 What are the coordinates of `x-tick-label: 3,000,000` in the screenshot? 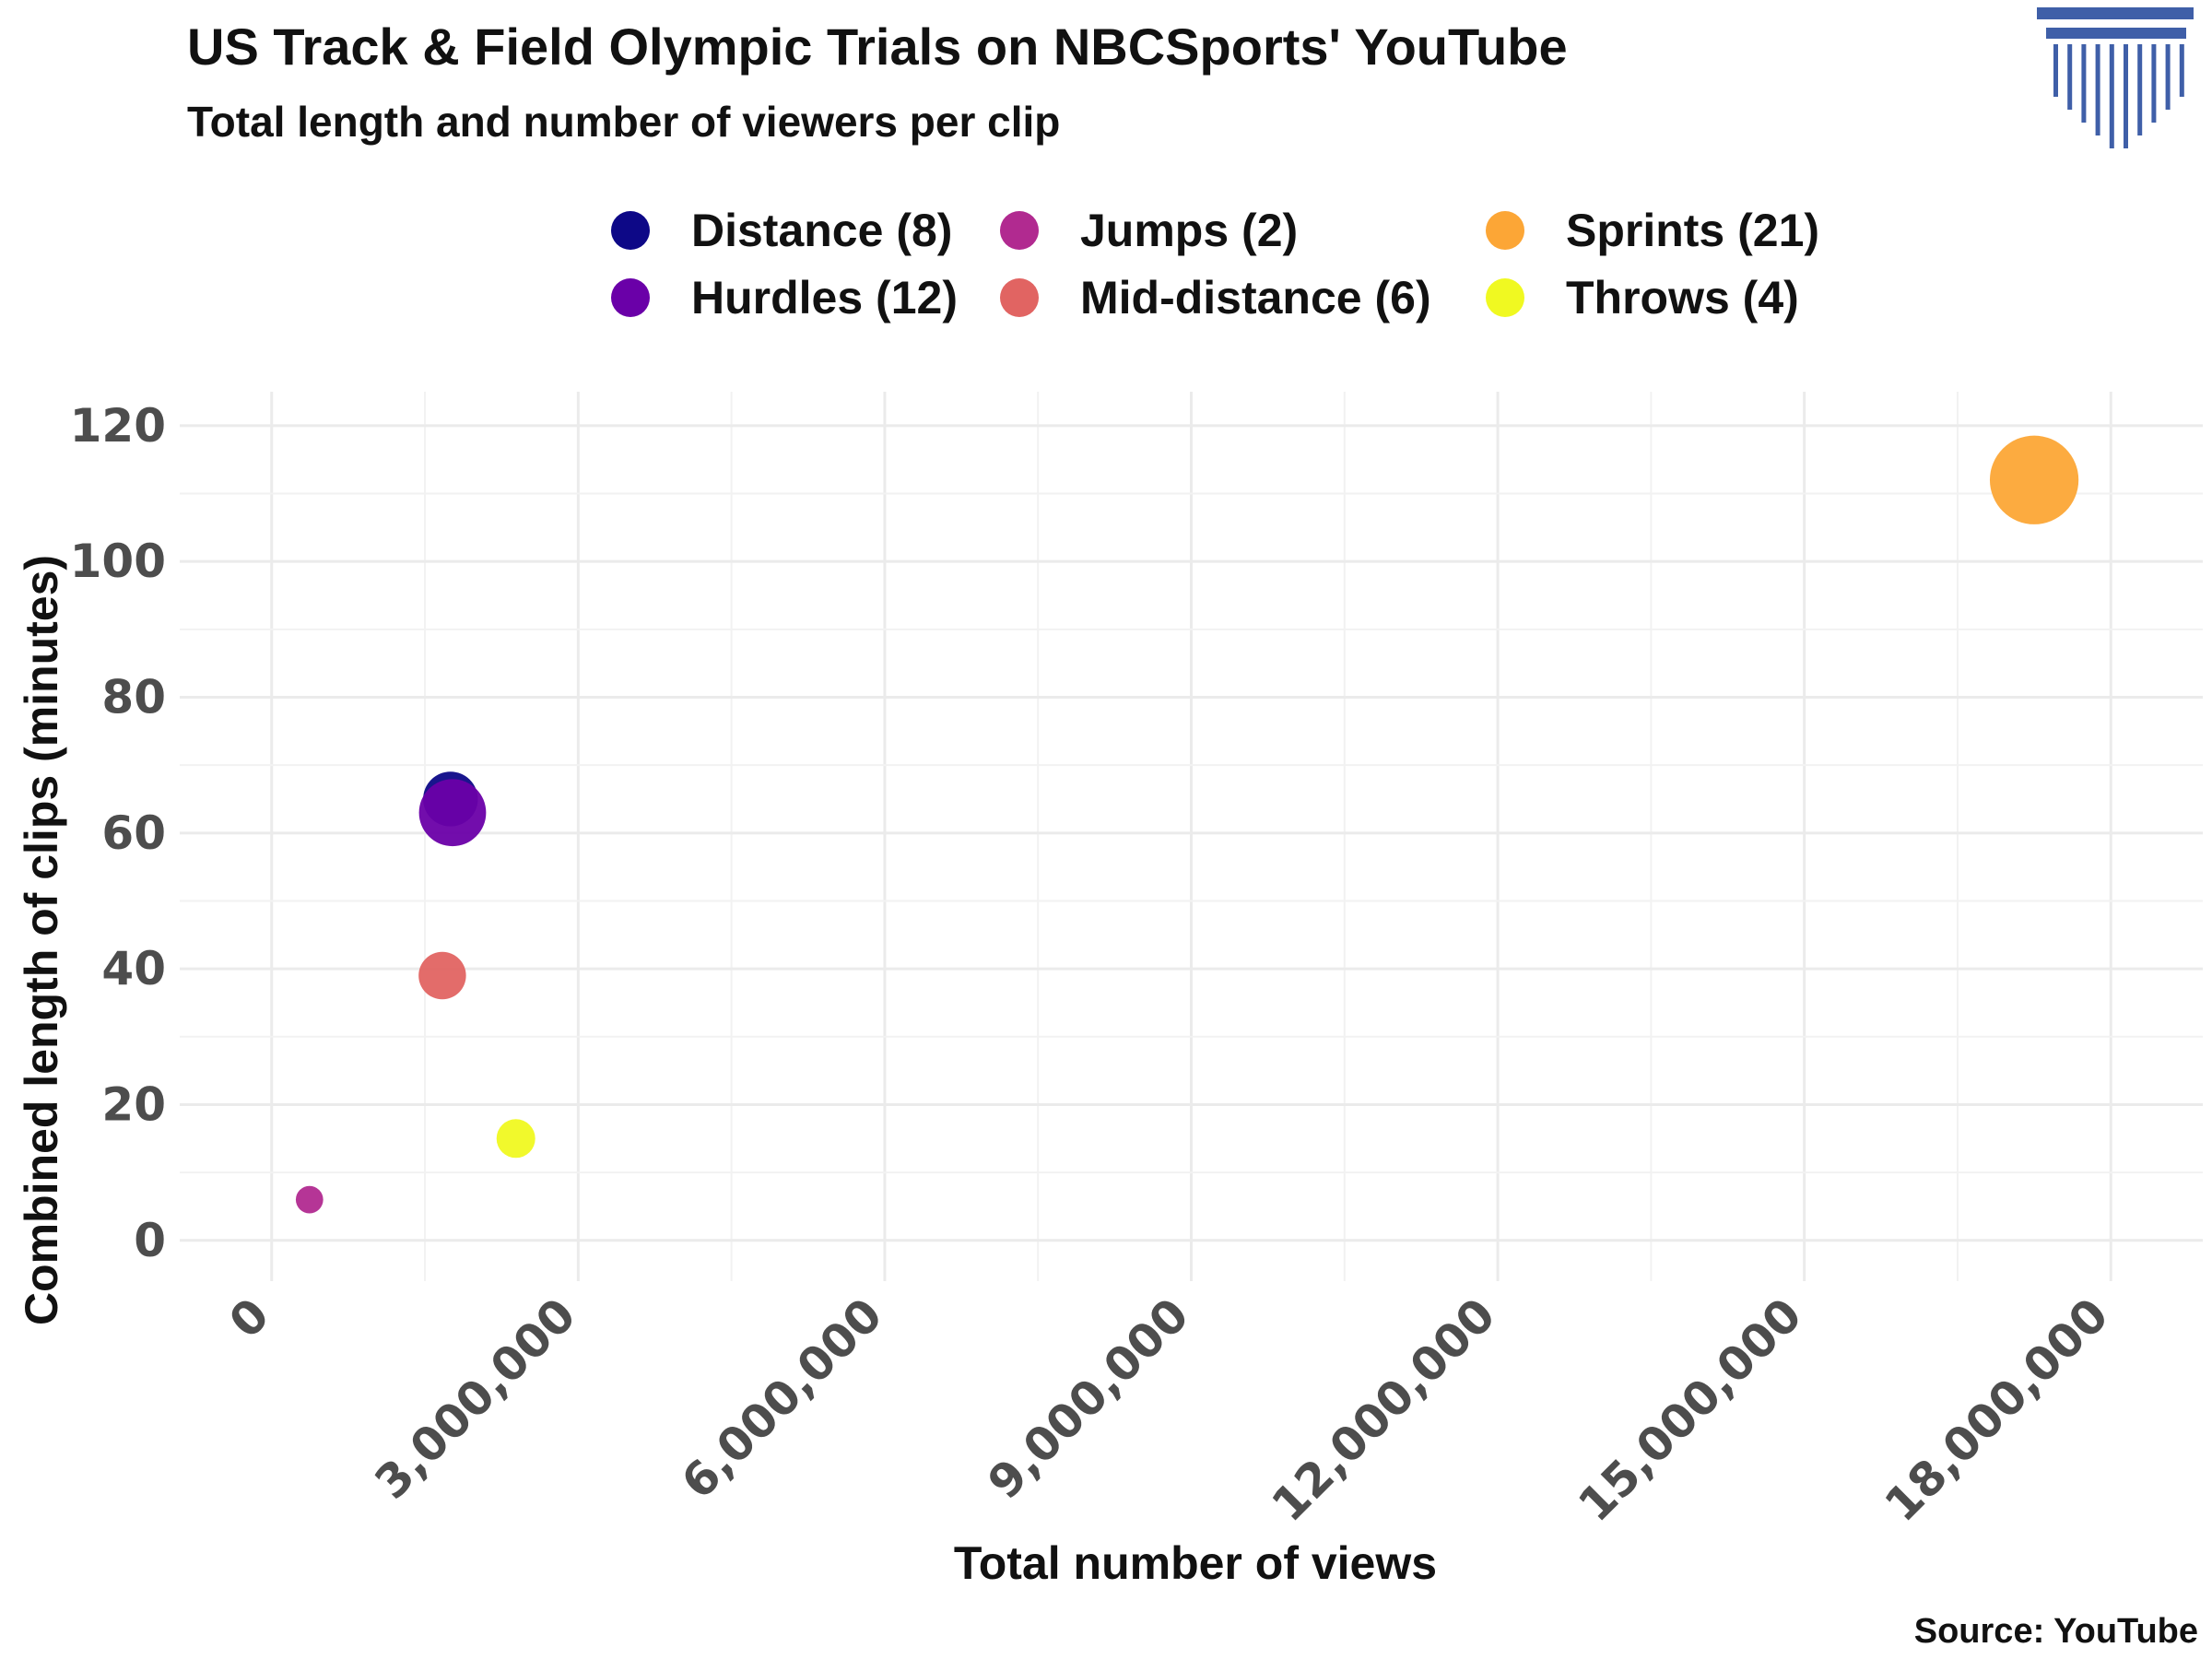 It's located at (475, 1398).